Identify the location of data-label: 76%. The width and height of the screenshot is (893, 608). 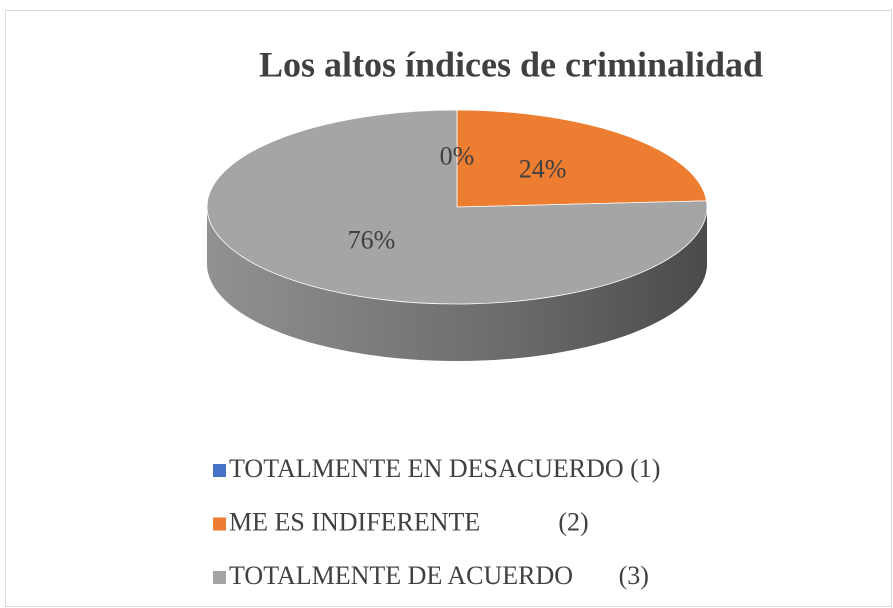
(372, 239).